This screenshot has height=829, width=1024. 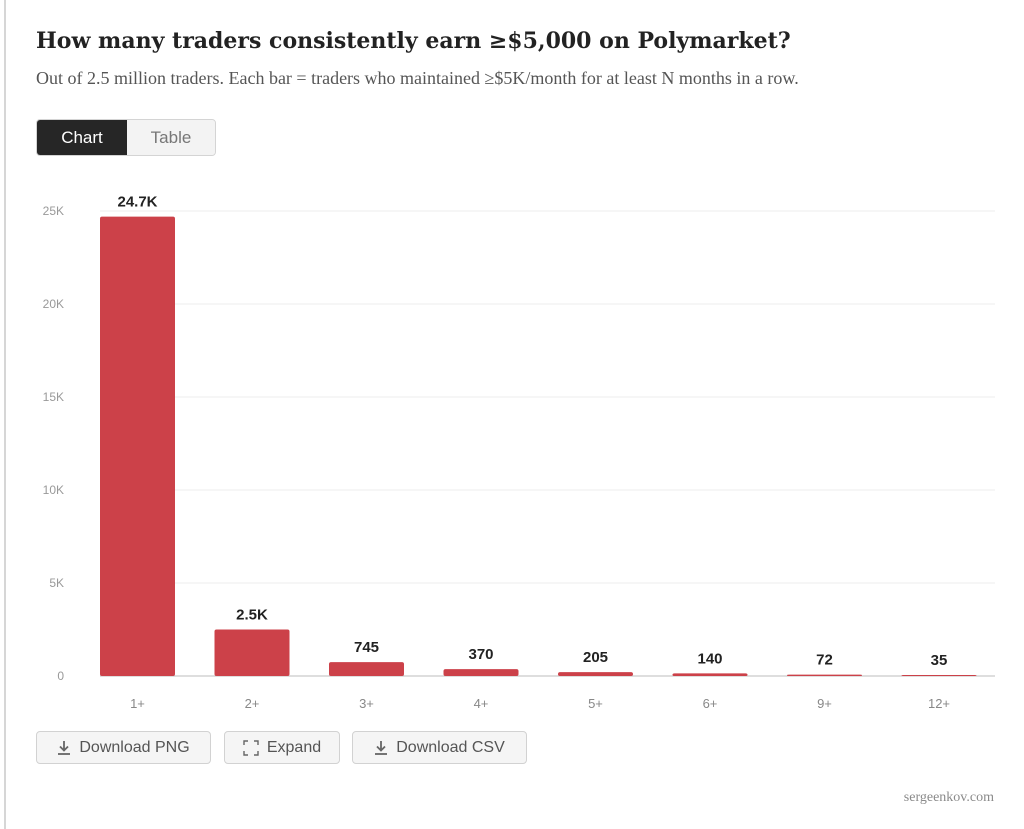 I want to click on source-credit: sergeenkov.com, so click(x=948, y=797).